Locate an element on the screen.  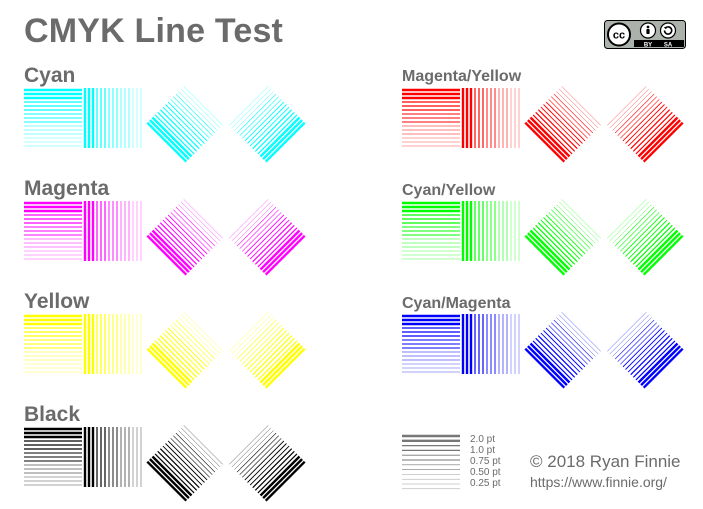
sample-label-cyan-yellow: Cyan/Yellow is located at coordinates (449, 190).